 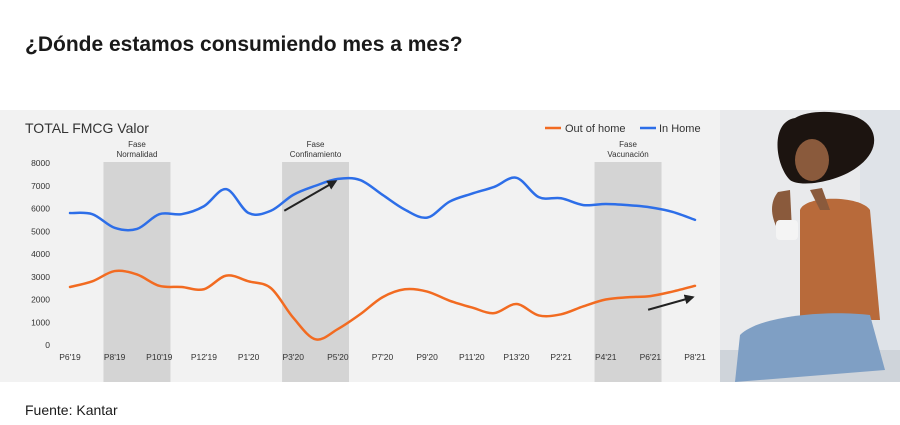 I want to click on y-tick-label: 7000, so click(x=40, y=186).